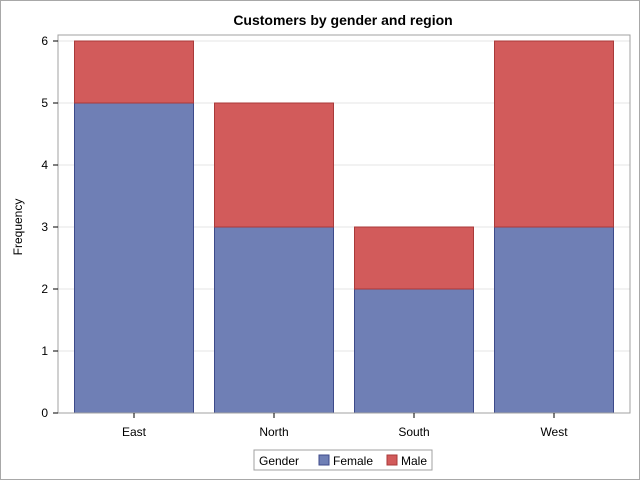 The height and width of the screenshot is (480, 640). I want to click on x-tick-label: South, so click(413, 432).